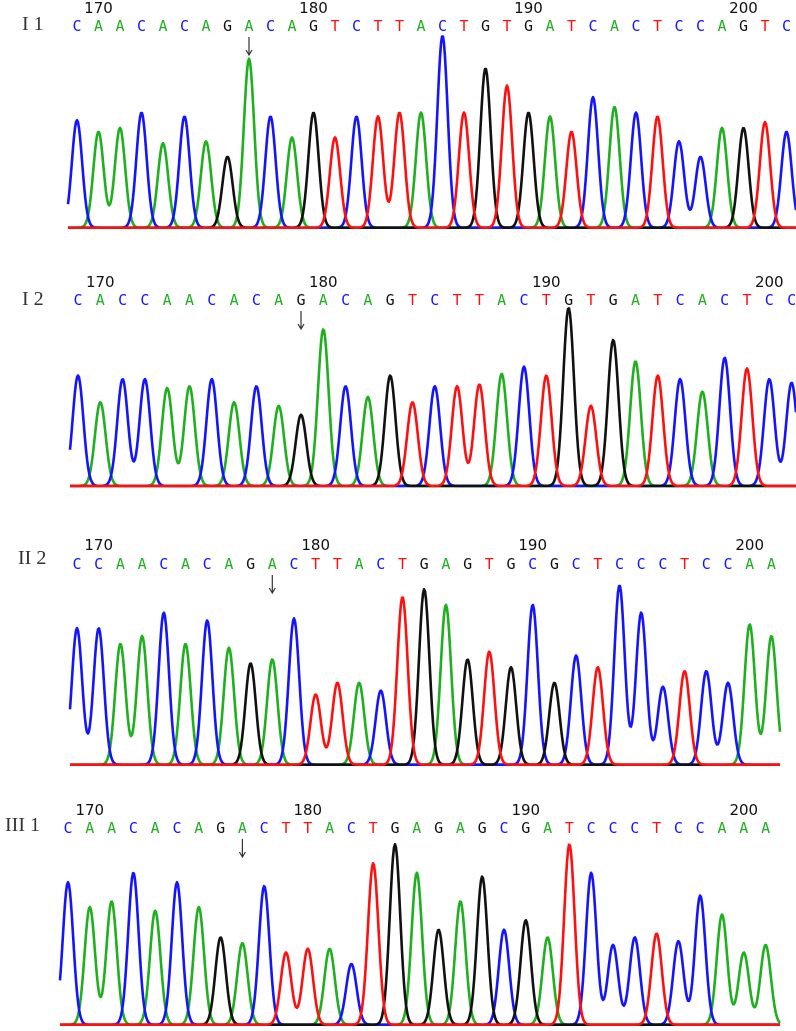  Describe the element at coordinates (33, 299) in the screenshot. I see `panel-label: I 2` at that location.